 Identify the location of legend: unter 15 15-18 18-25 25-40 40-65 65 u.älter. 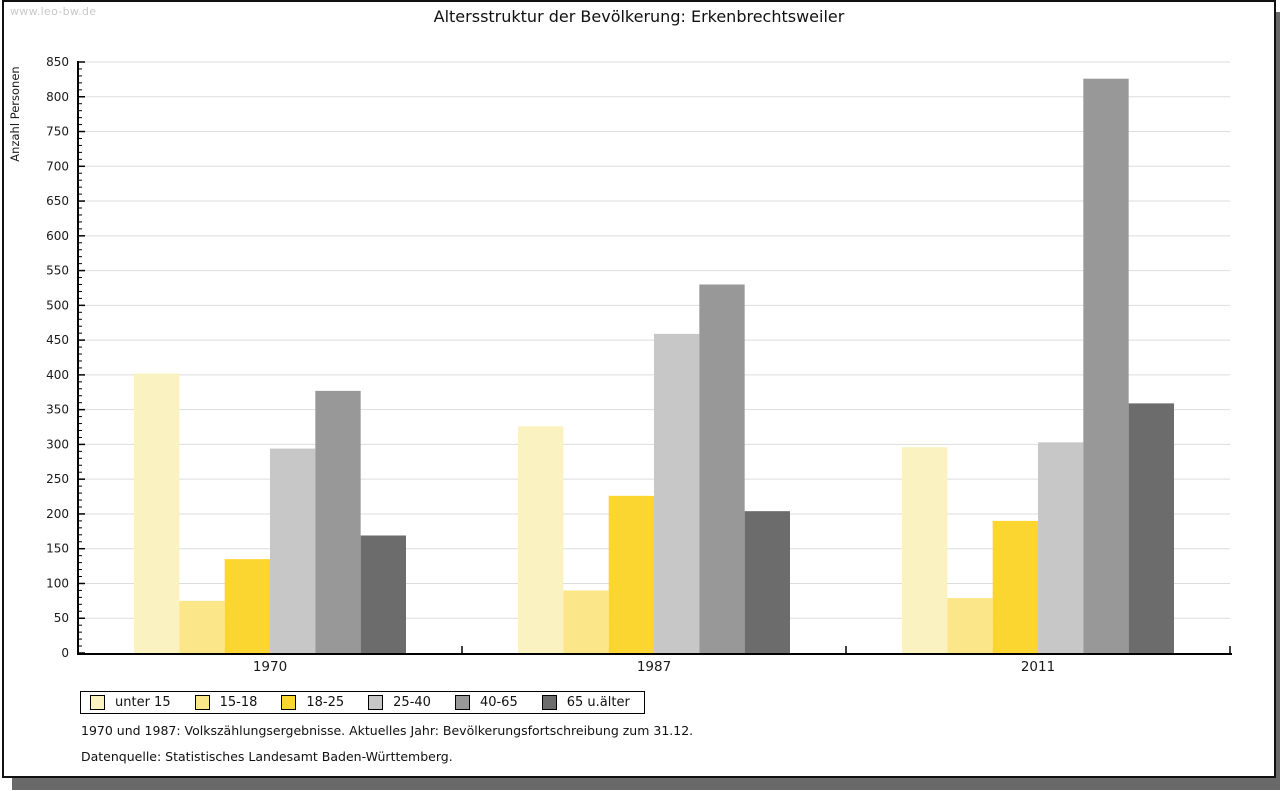
(362, 702).